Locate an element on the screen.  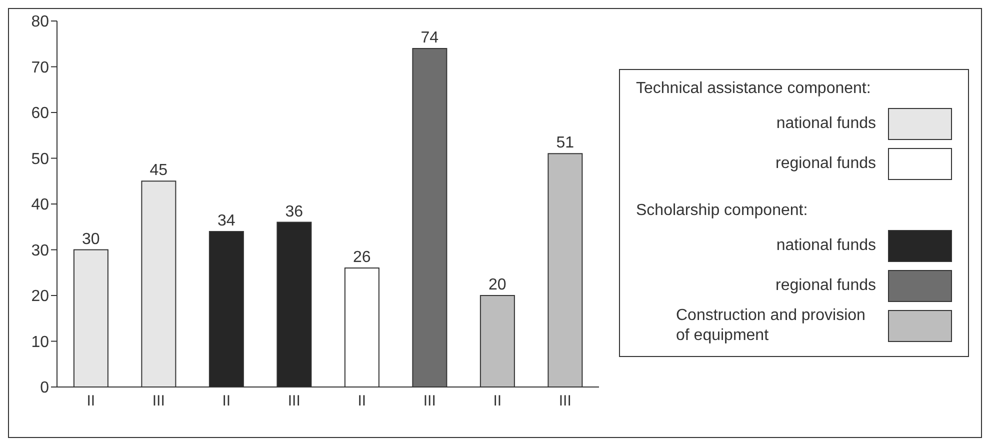
y-tick-label: 10 is located at coordinates (40, 342).